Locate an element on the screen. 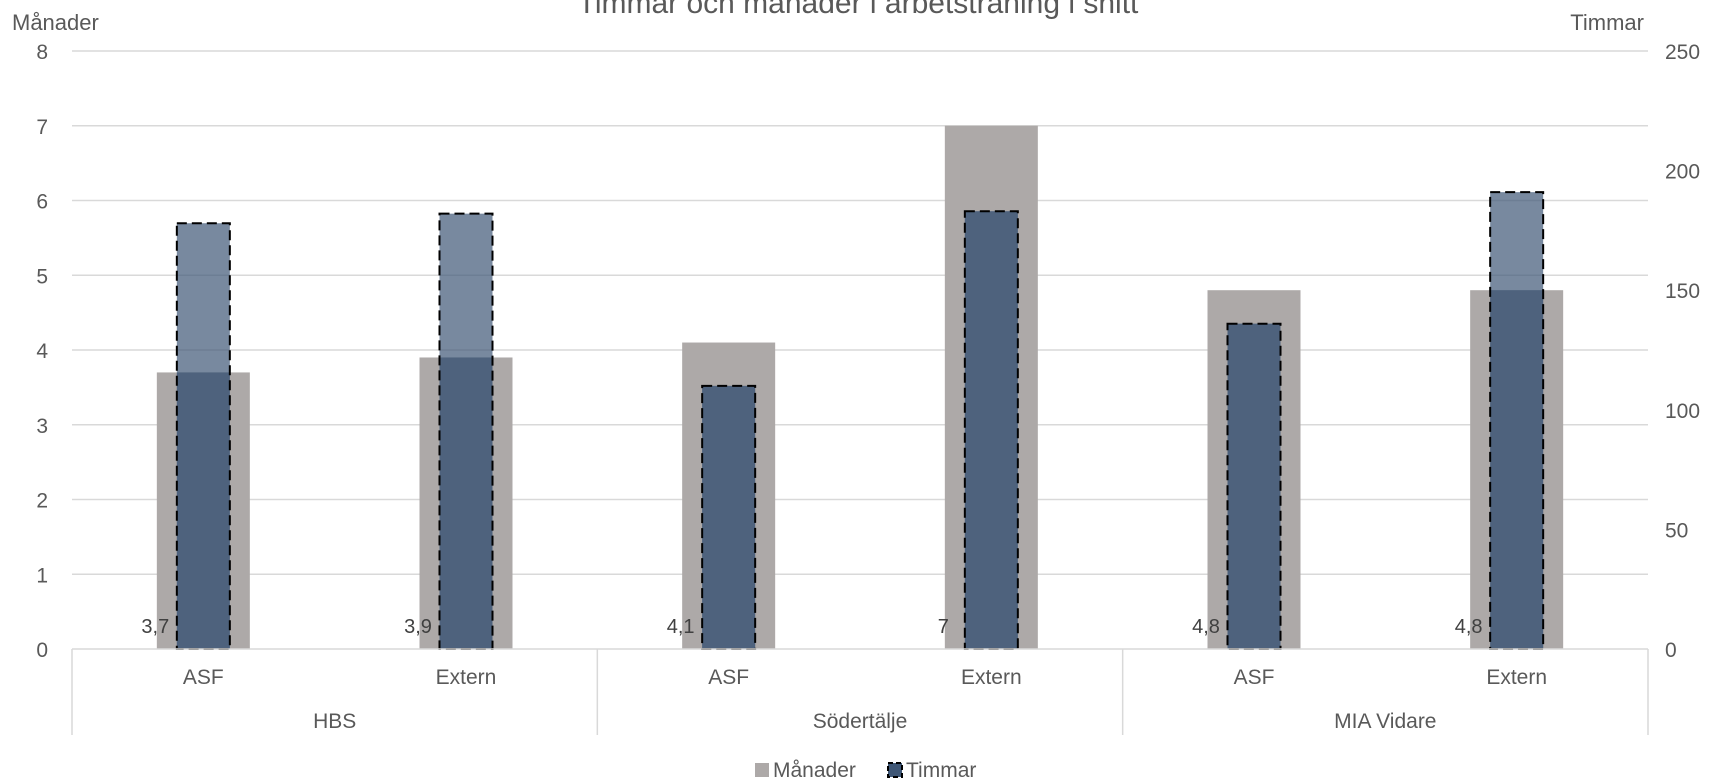  months-data-label: 3,7 is located at coordinates (155, 627).